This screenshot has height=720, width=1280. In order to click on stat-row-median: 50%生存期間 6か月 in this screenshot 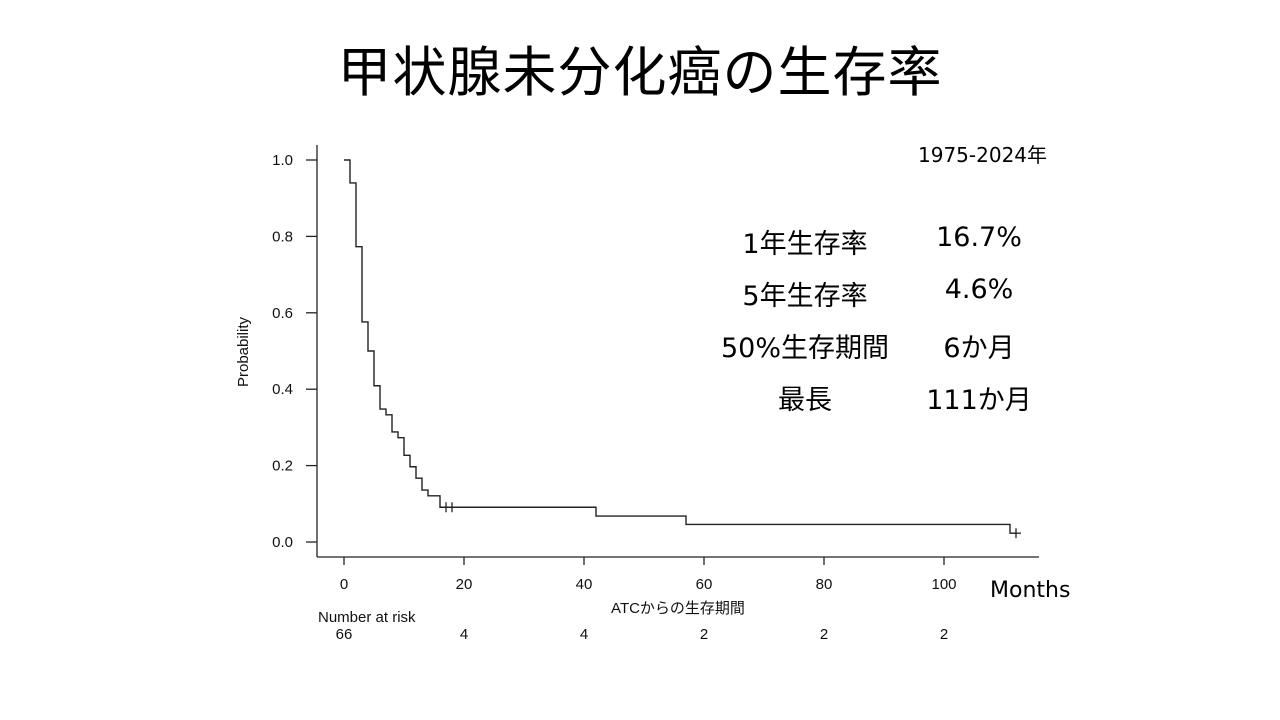, I will do `click(880, 352)`.